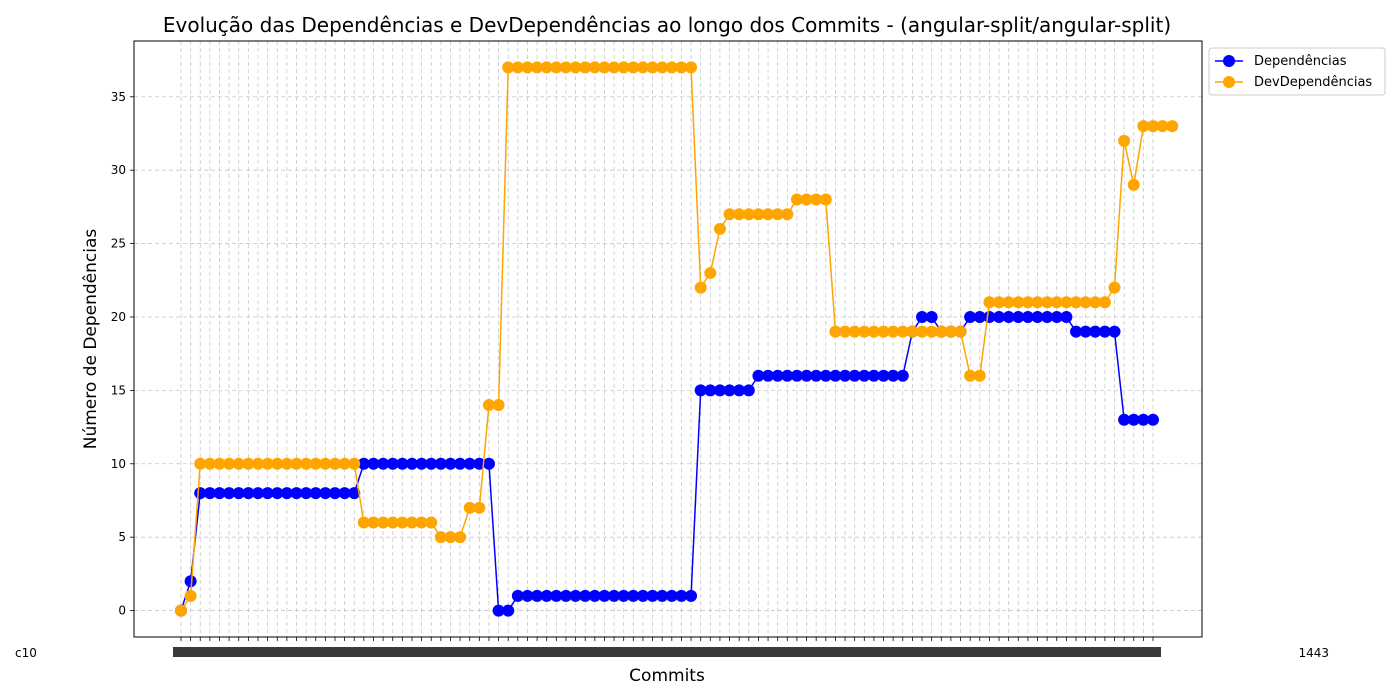 The height and width of the screenshot is (700, 1400). Describe the element at coordinates (1313, 653) in the screenshot. I see `x-tick-label-last: 1443` at that location.